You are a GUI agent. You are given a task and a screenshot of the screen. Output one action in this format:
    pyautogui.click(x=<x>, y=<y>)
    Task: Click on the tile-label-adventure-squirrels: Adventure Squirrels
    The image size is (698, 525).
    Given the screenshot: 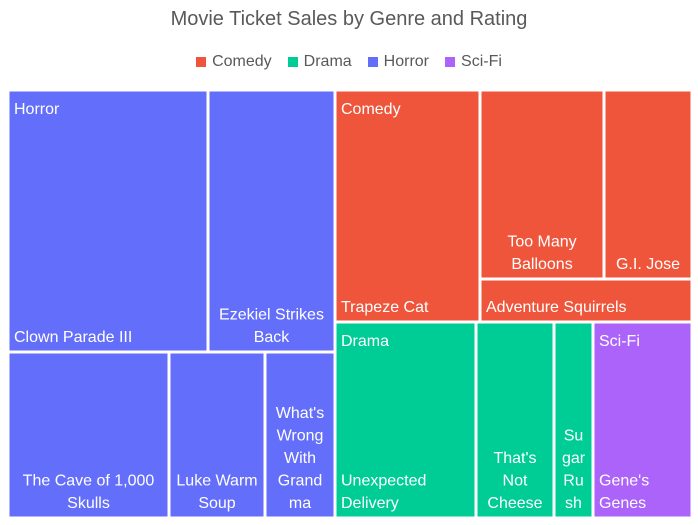 What is the action you would take?
    pyautogui.click(x=556, y=307)
    